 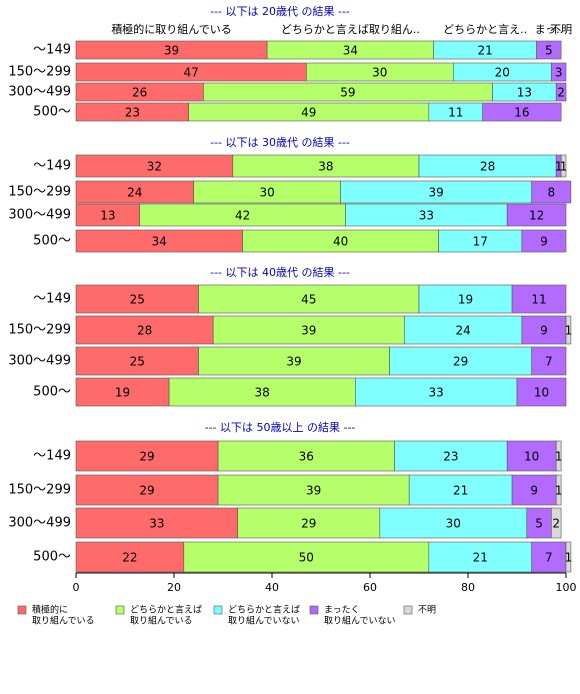 What do you see at coordinates (306, 457) in the screenshot?
I see `value-label: 36` at bounding box center [306, 457].